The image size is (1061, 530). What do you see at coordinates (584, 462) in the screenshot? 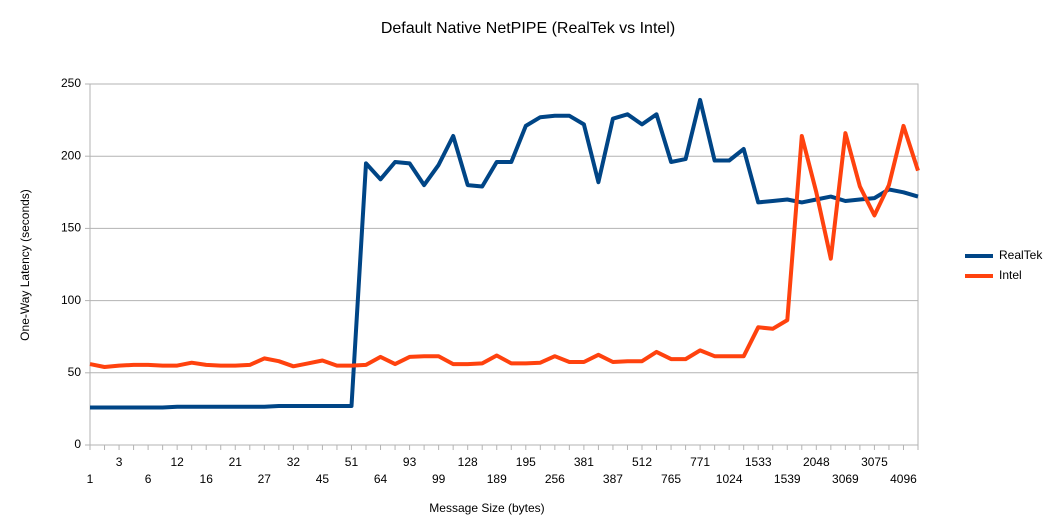
I see `x-tick-label: 381` at bounding box center [584, 462].